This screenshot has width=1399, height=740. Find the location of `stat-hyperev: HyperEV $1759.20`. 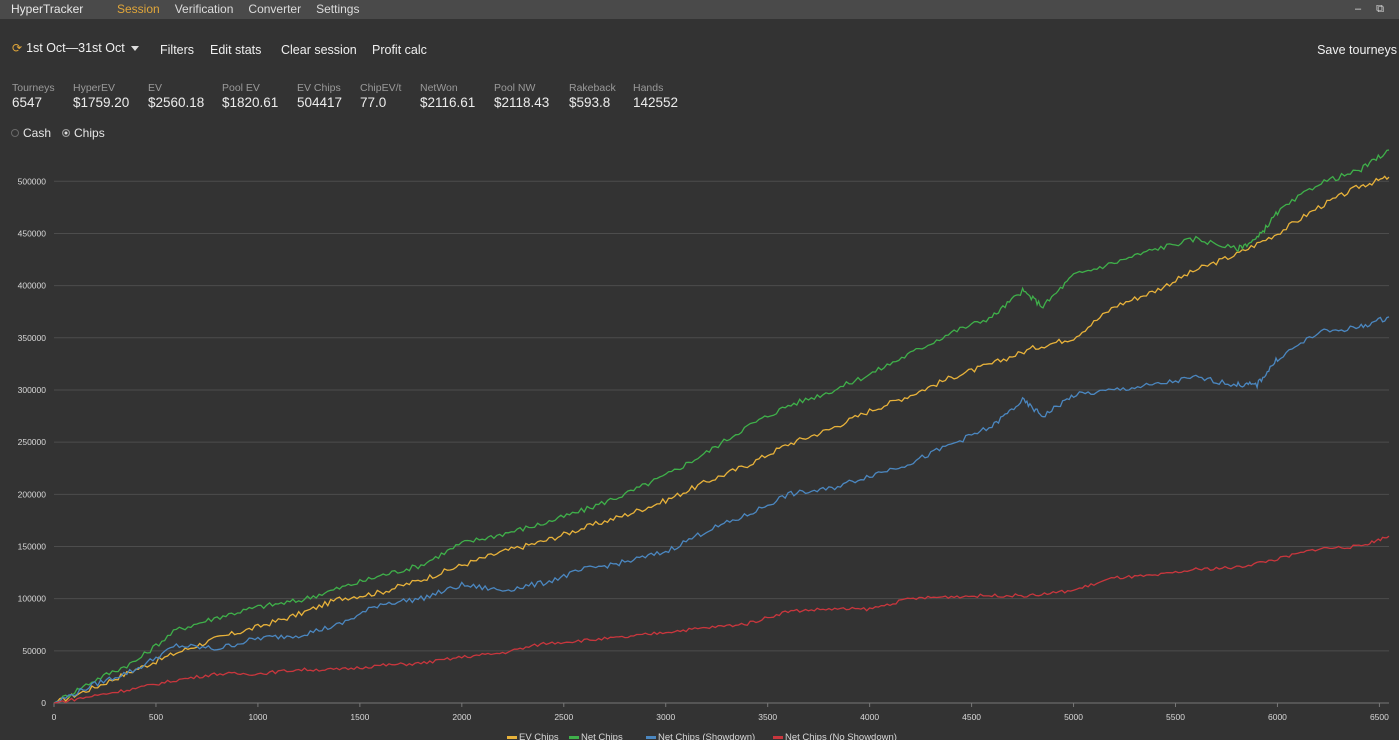

stat-hyperev: HyperEV $1759.20 is located at coordinates (101, 96).